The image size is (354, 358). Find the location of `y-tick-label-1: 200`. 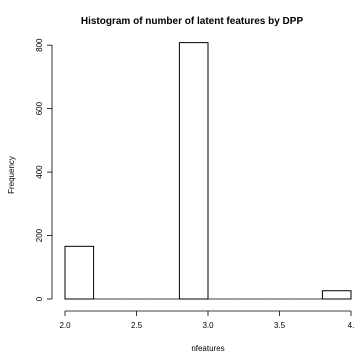

y-tick-label-1: 200 is located at coordinates (39, 235).